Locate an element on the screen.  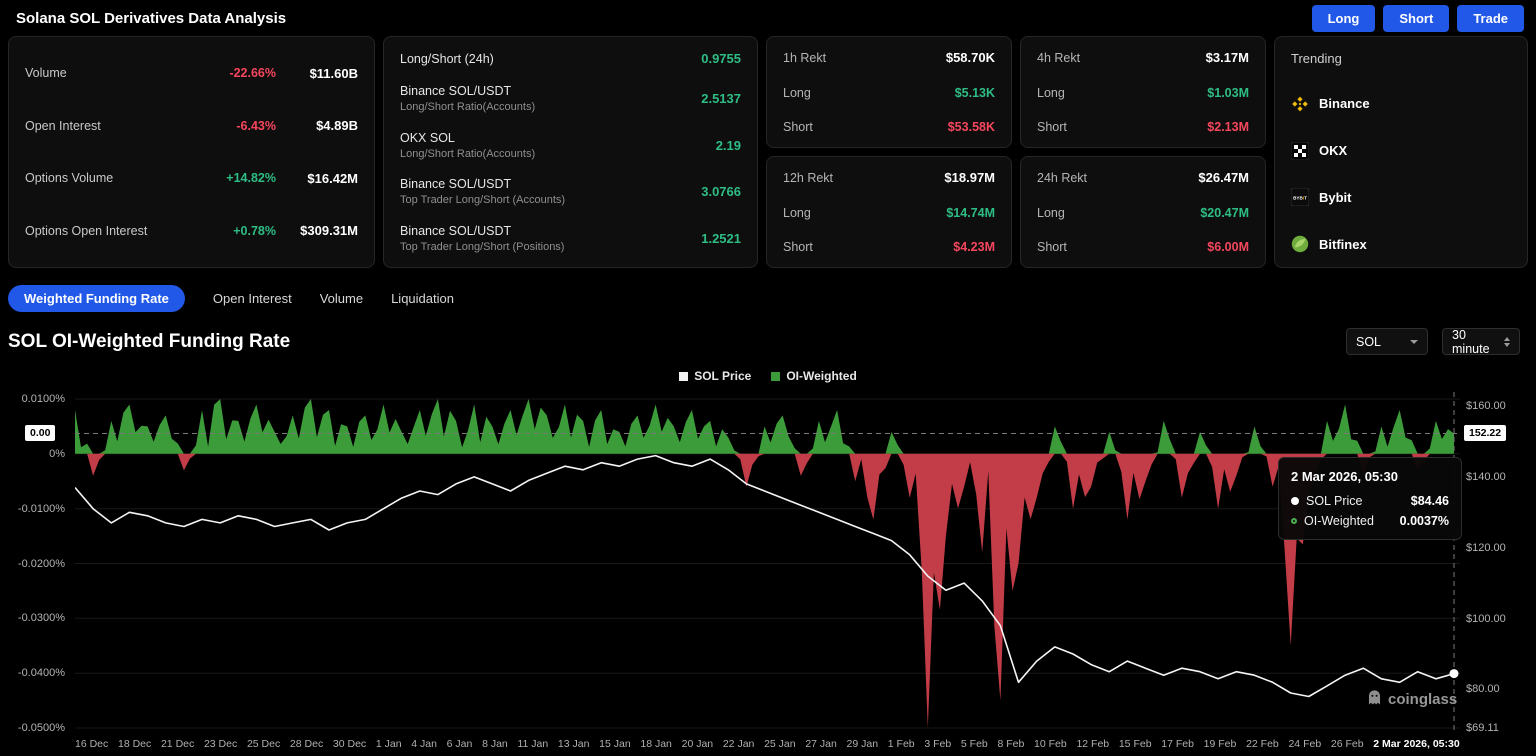
rekt-card-4h: 4h Rekt $3.17M Long $1.03M Short $2.13M is located at coordinates (1143, 92).